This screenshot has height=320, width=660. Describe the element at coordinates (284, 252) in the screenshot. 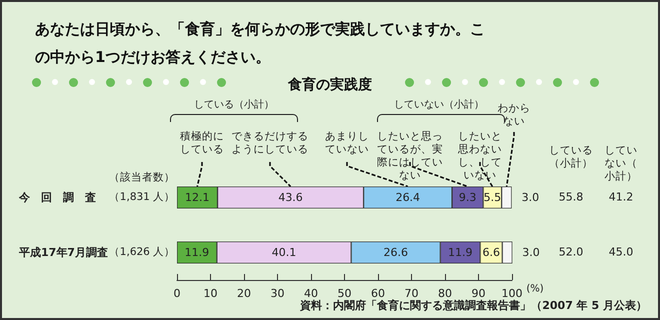

I see `data-label: 40.1` at that location.